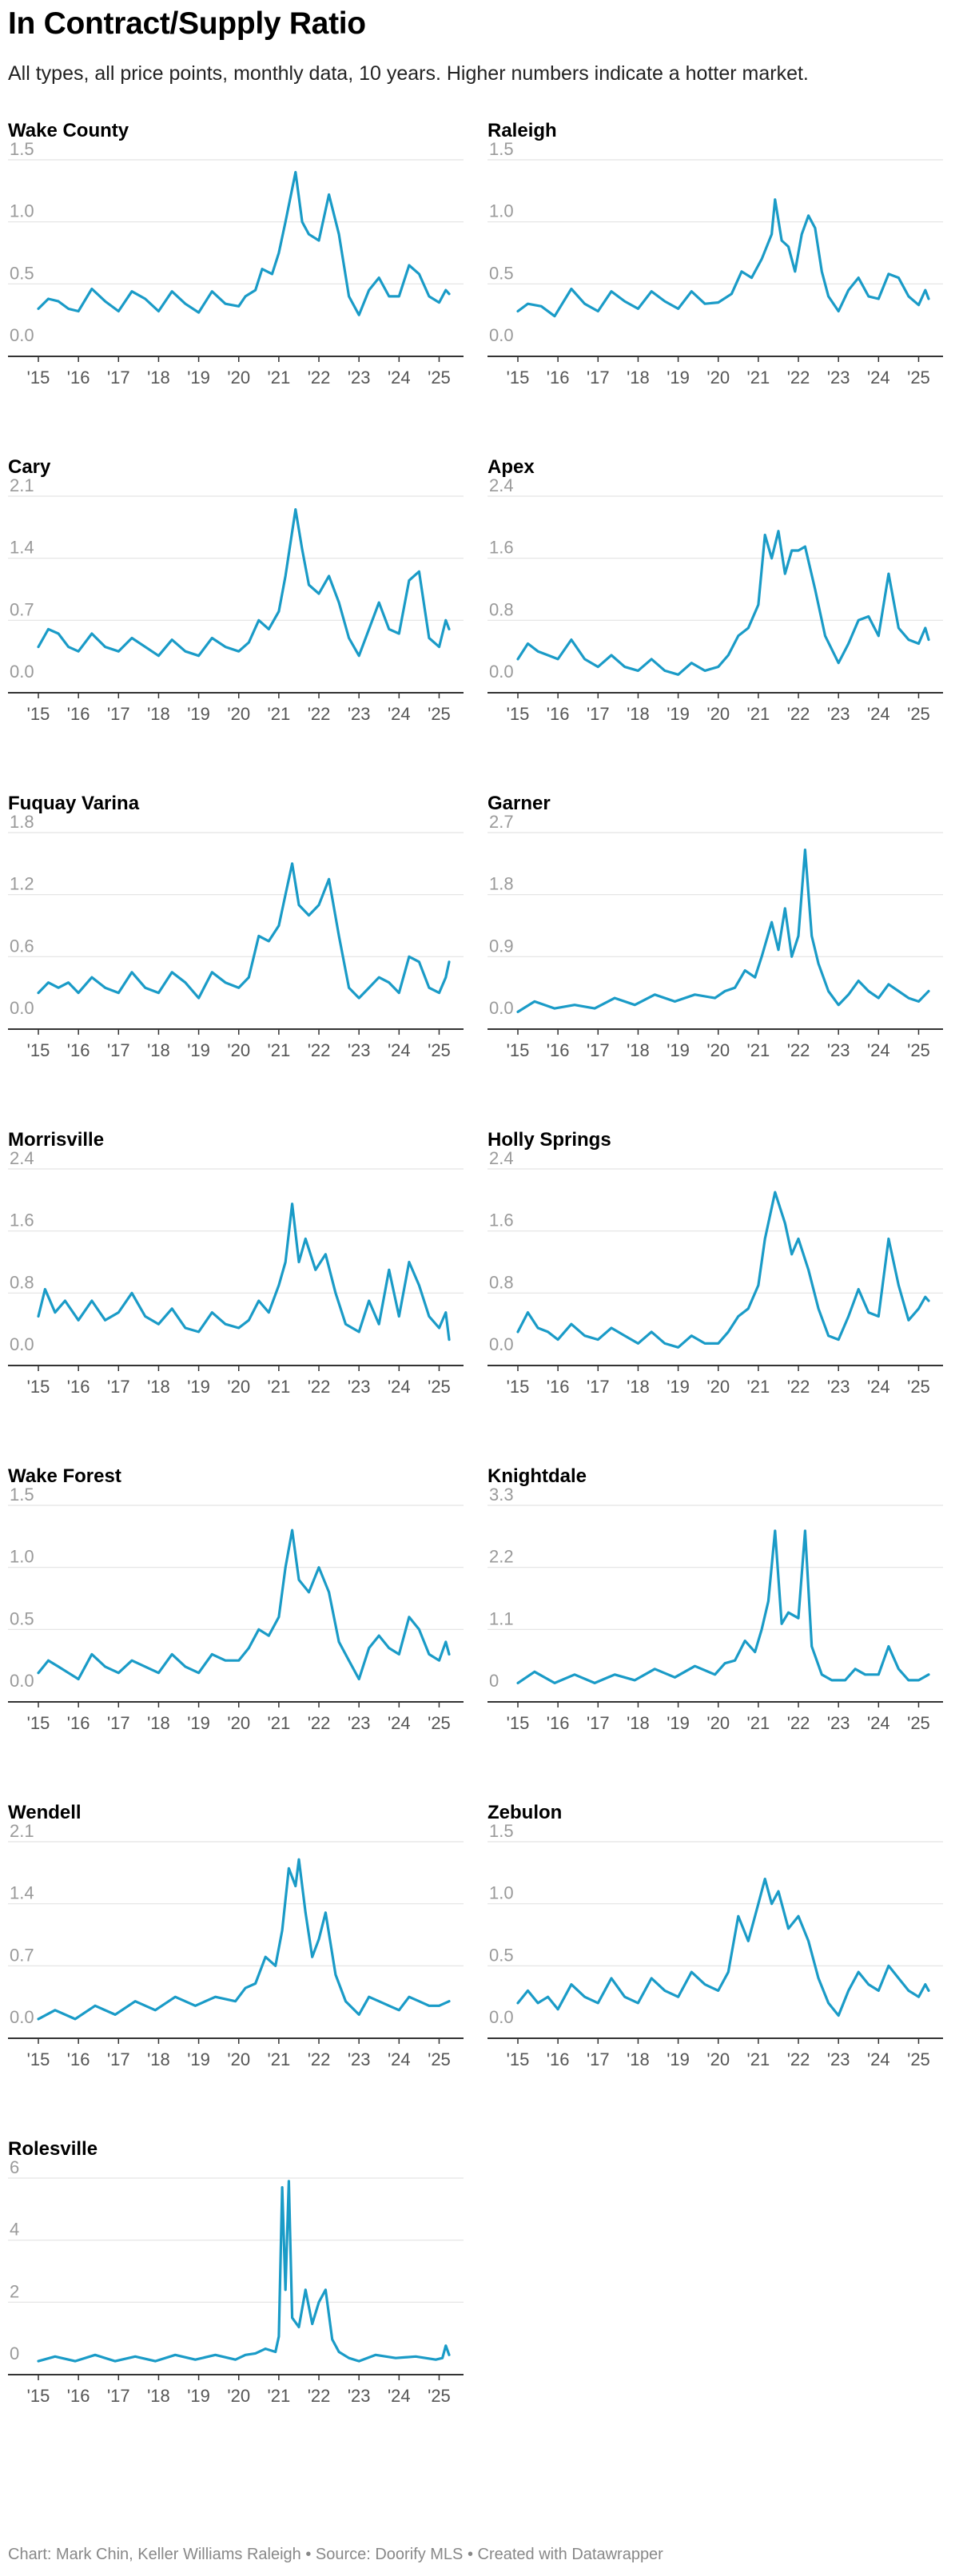  Describe the element at coordinates (512, 467) in the screenshot. I see `panel-title: Apex` at that location.